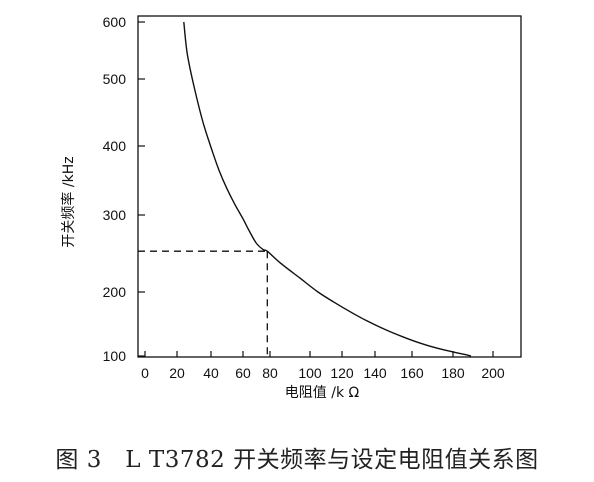  What do you see at coordinates (243, 373) in the screenshot?
I see `x-tick-label: 60` at bounding box center [243, 373].